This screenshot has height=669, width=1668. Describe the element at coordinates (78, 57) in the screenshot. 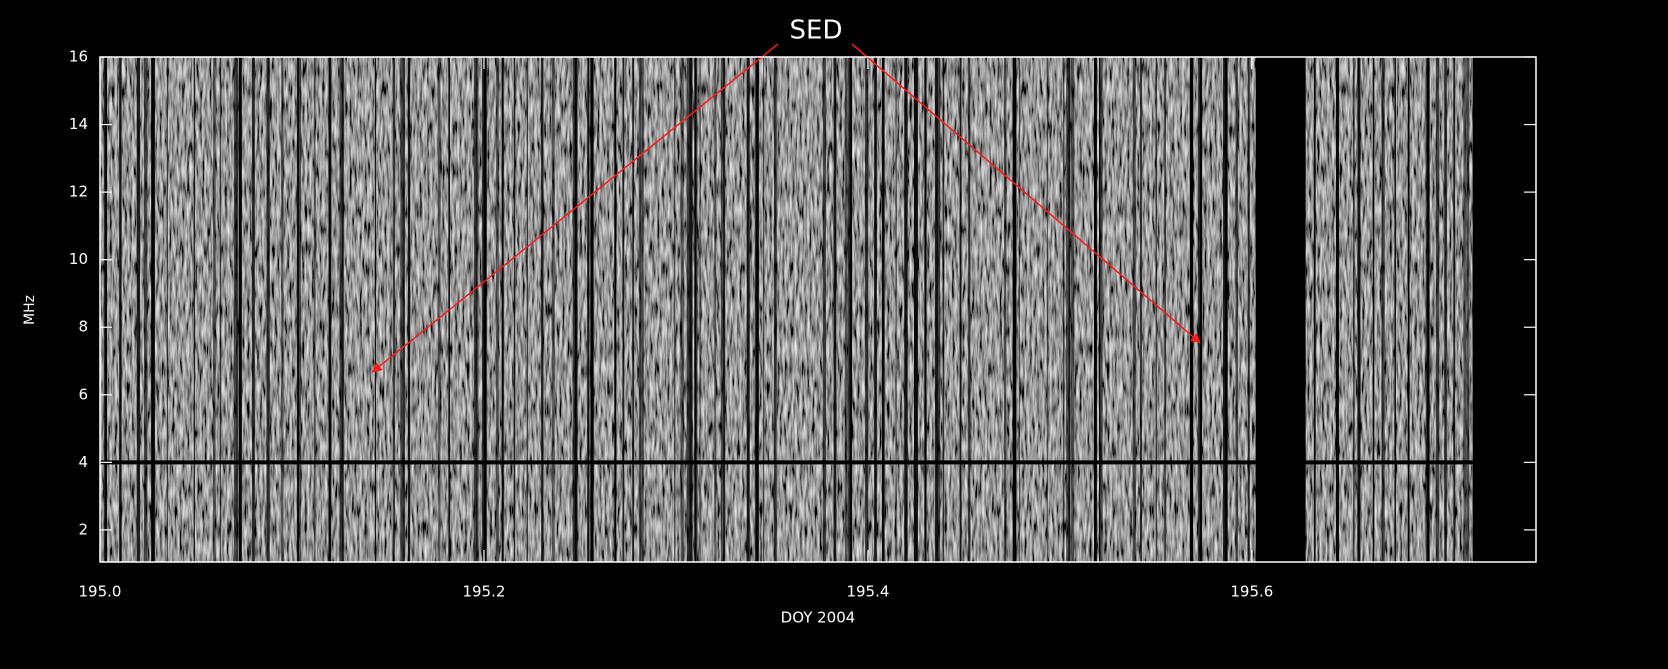

I see `y-tick-label: 16` at that location.